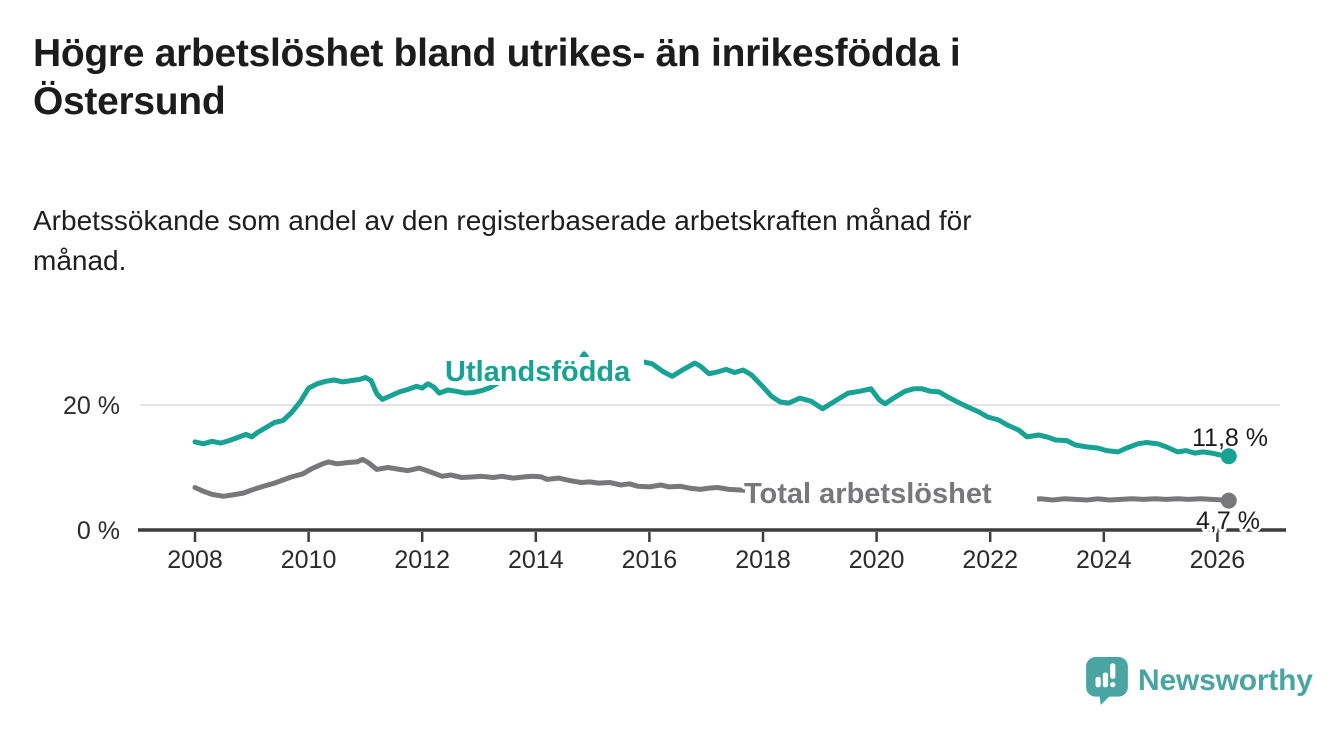 The image size is (1340, 734). I want to click on chart-subtitle-line2: månad., so click(80, 261).